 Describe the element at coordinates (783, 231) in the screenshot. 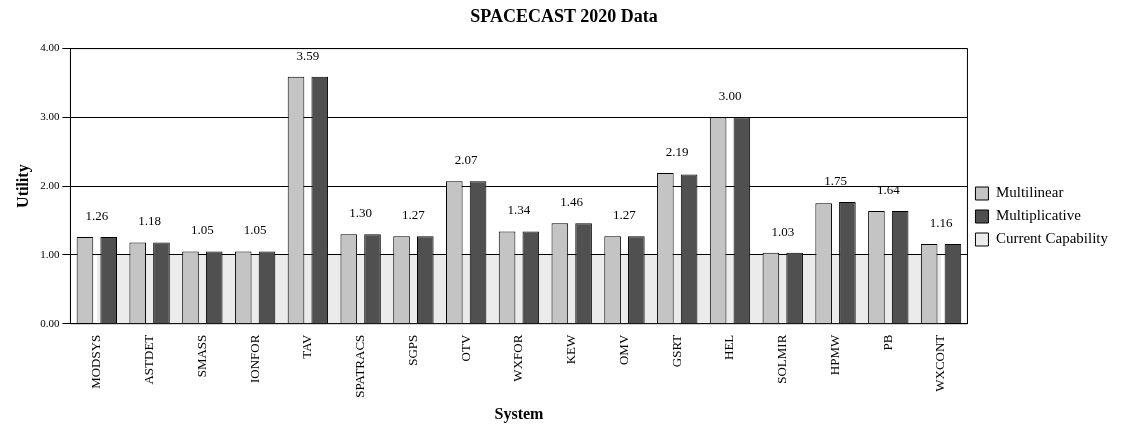

I see `data-label: 1.03` at that location.